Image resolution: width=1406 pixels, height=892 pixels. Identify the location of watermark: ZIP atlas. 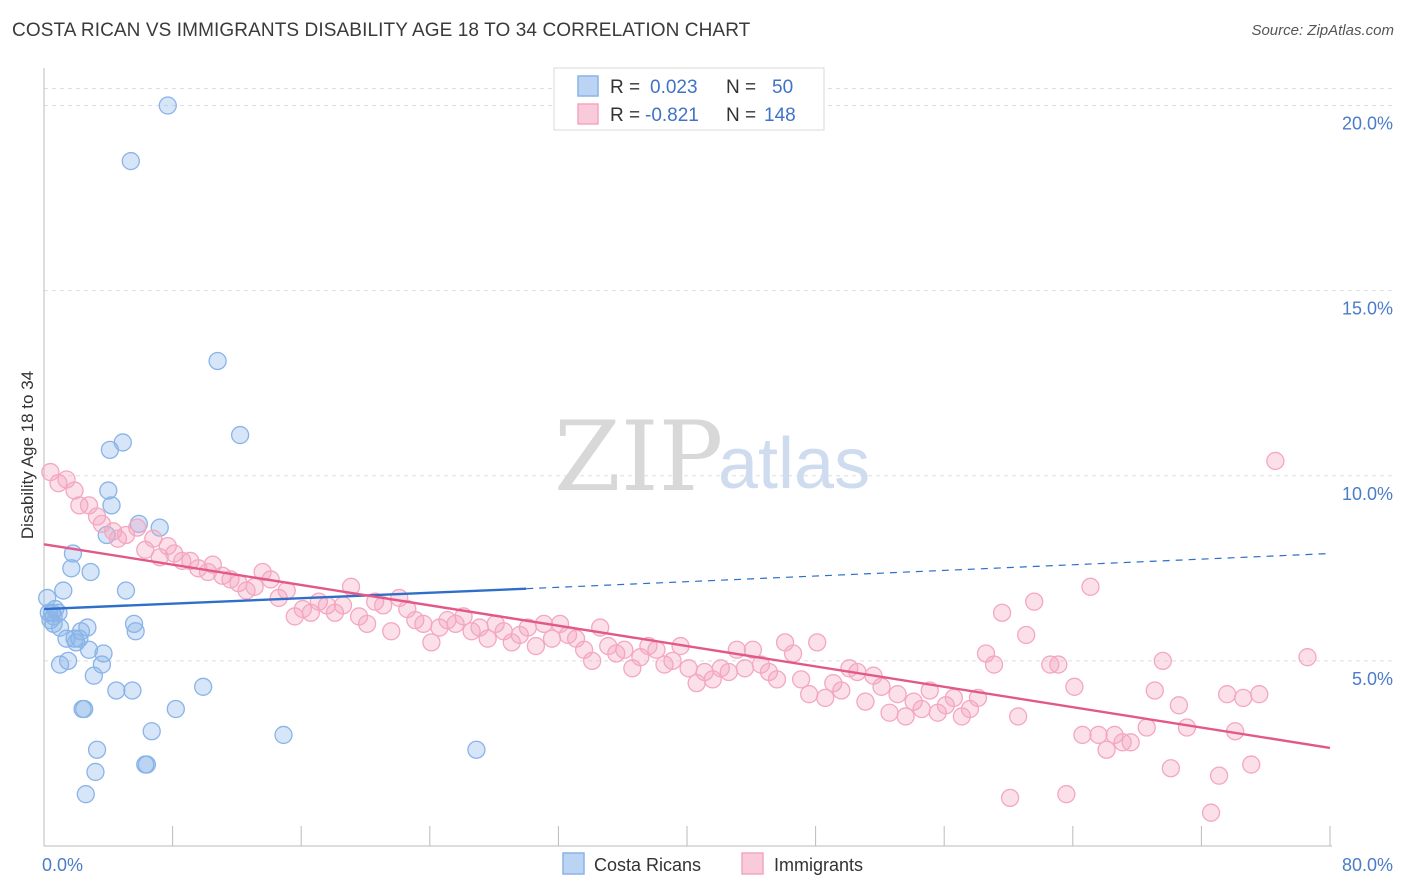
(712, 457).